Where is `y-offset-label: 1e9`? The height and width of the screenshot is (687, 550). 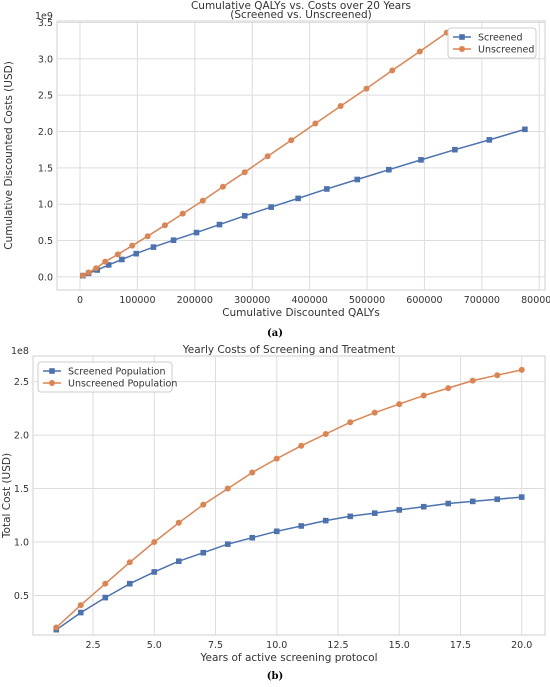
y-offset-label: 1e9 is located at coordinates (44, 16).